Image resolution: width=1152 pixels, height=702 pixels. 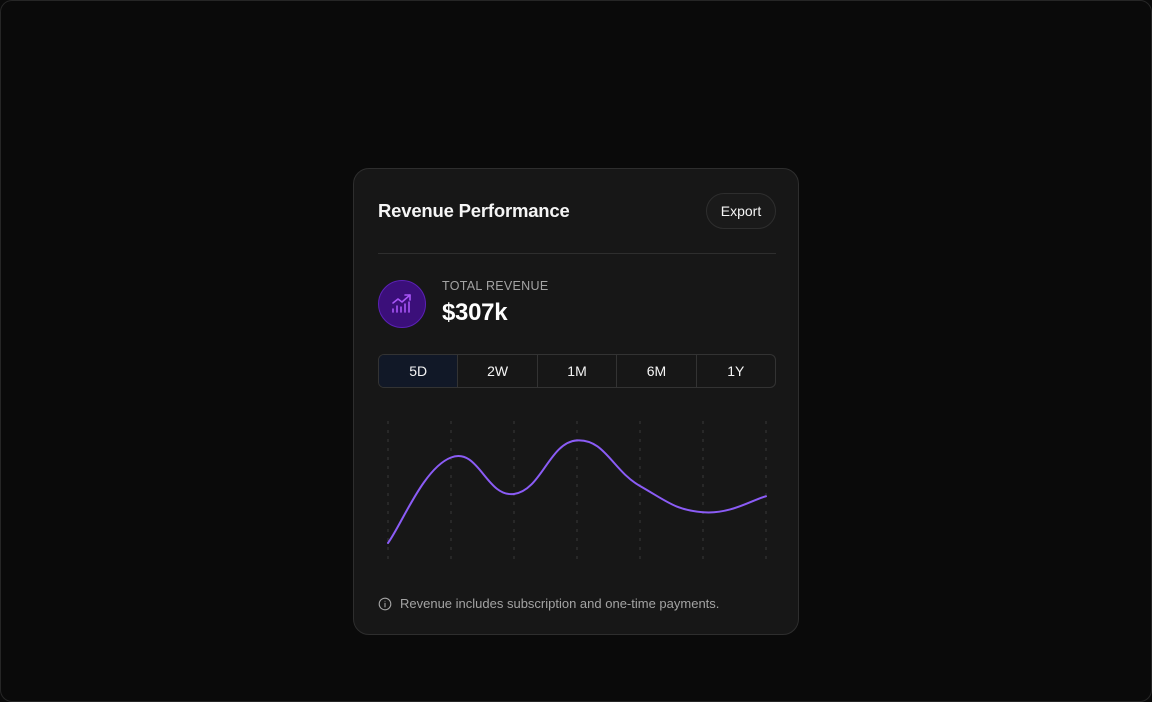 What do you see at coordinates (655, 371) in the screenshot?
I see `range-tab-6m: 6M` at bounding box center [655, 371].